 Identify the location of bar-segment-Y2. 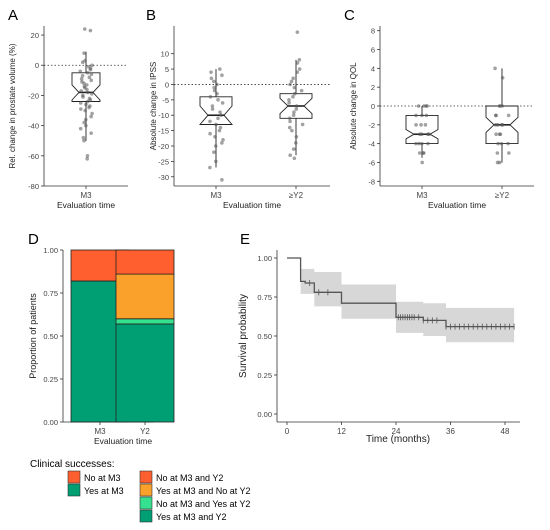
(145, 262).